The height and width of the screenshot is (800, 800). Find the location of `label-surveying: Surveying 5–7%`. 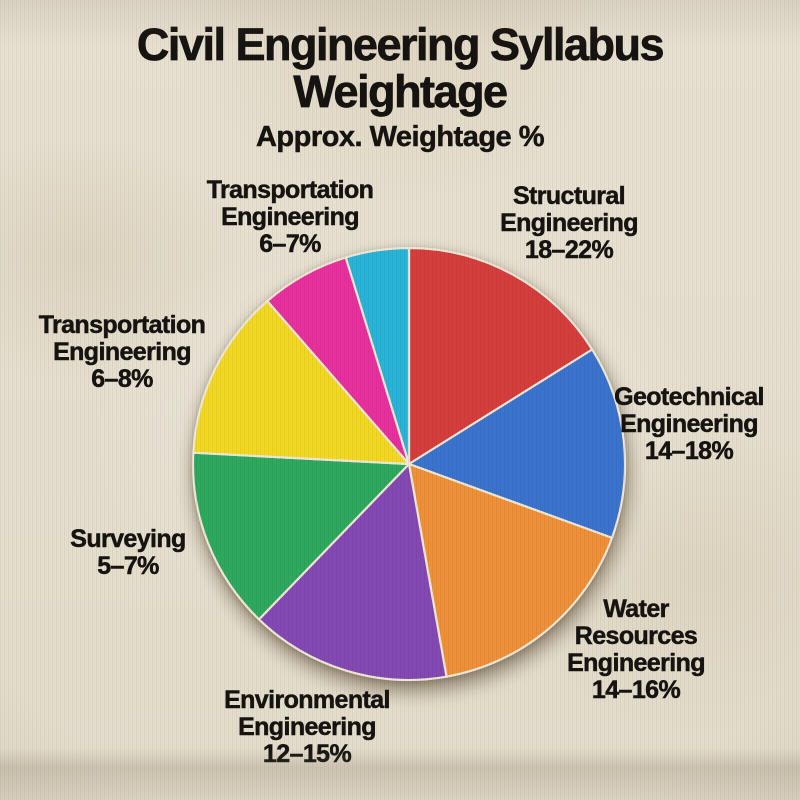

label-surveying: Surveying 5–7% is located at coordinates (128, 552).